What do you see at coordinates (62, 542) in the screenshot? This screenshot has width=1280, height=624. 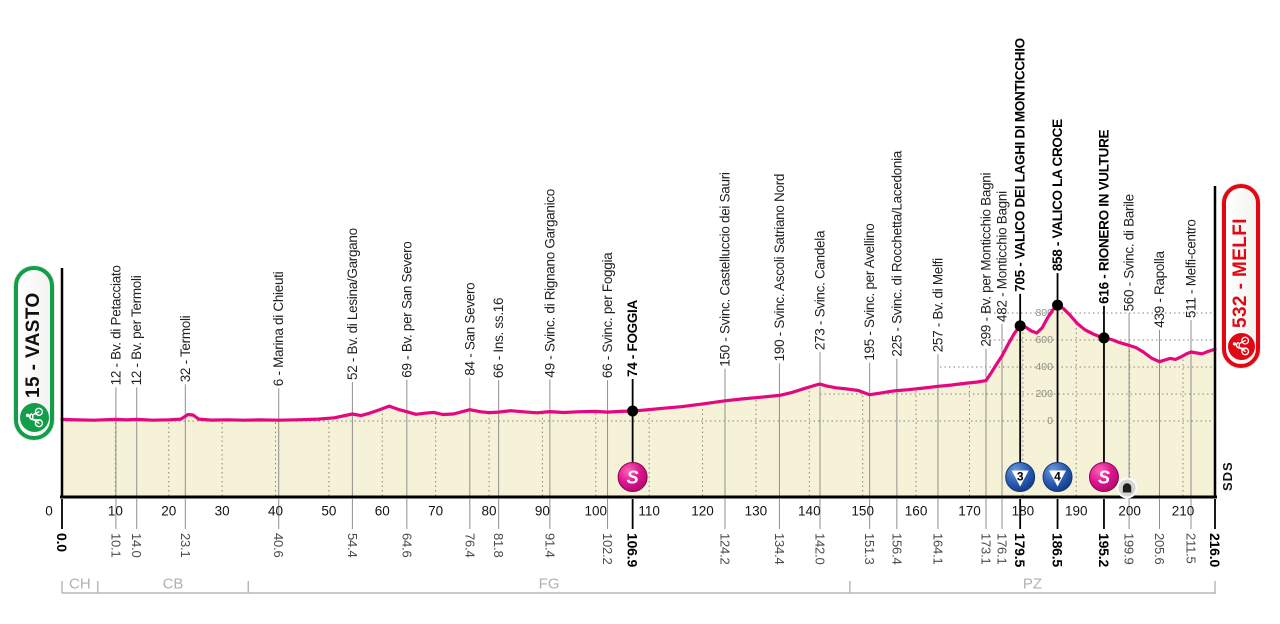 I see `km-marker-label: 0.0` at bounding box center [62, 542].